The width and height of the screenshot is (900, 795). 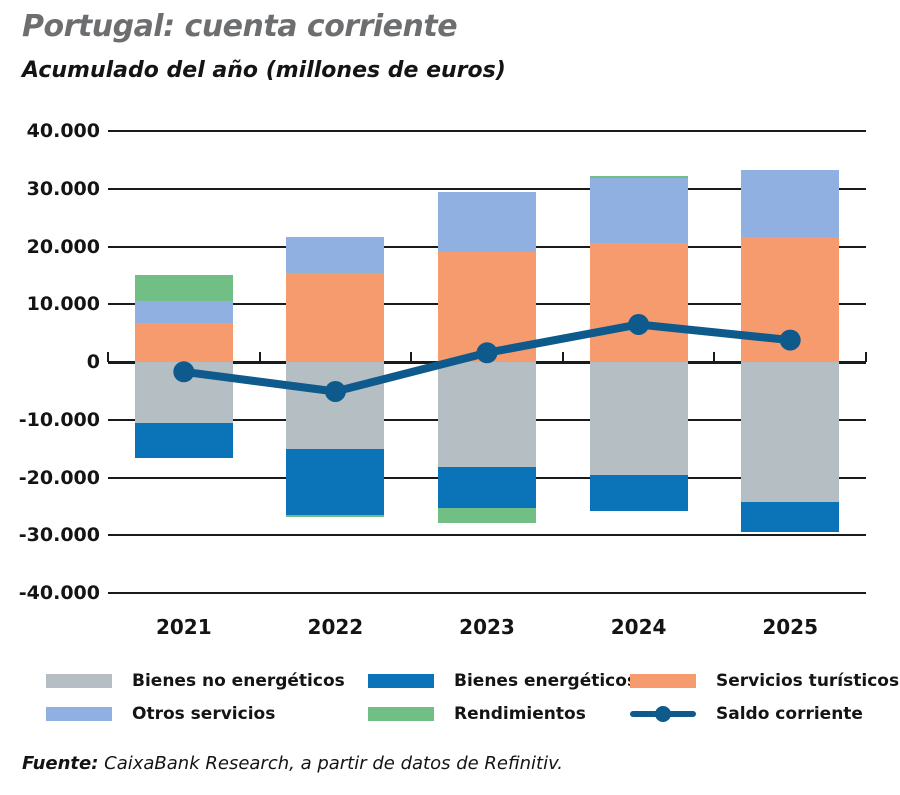 I want to click on bar-2024-rendimientos, so click(x=638, y=177).